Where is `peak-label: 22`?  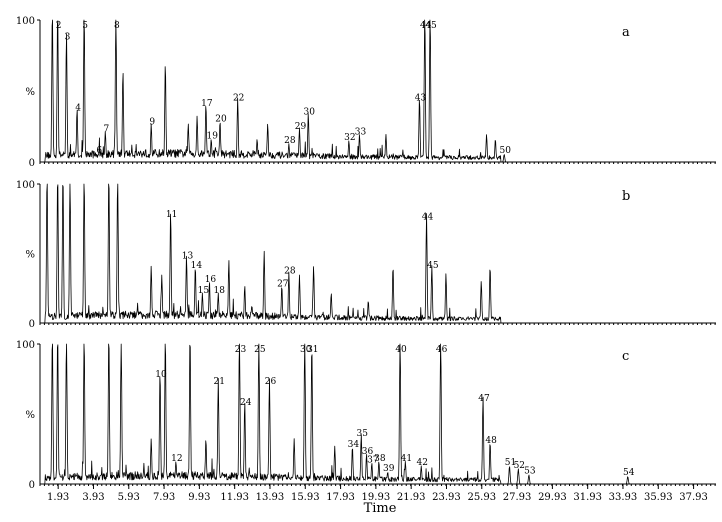 peak-label: 22 is located at coordinates (238, 98).